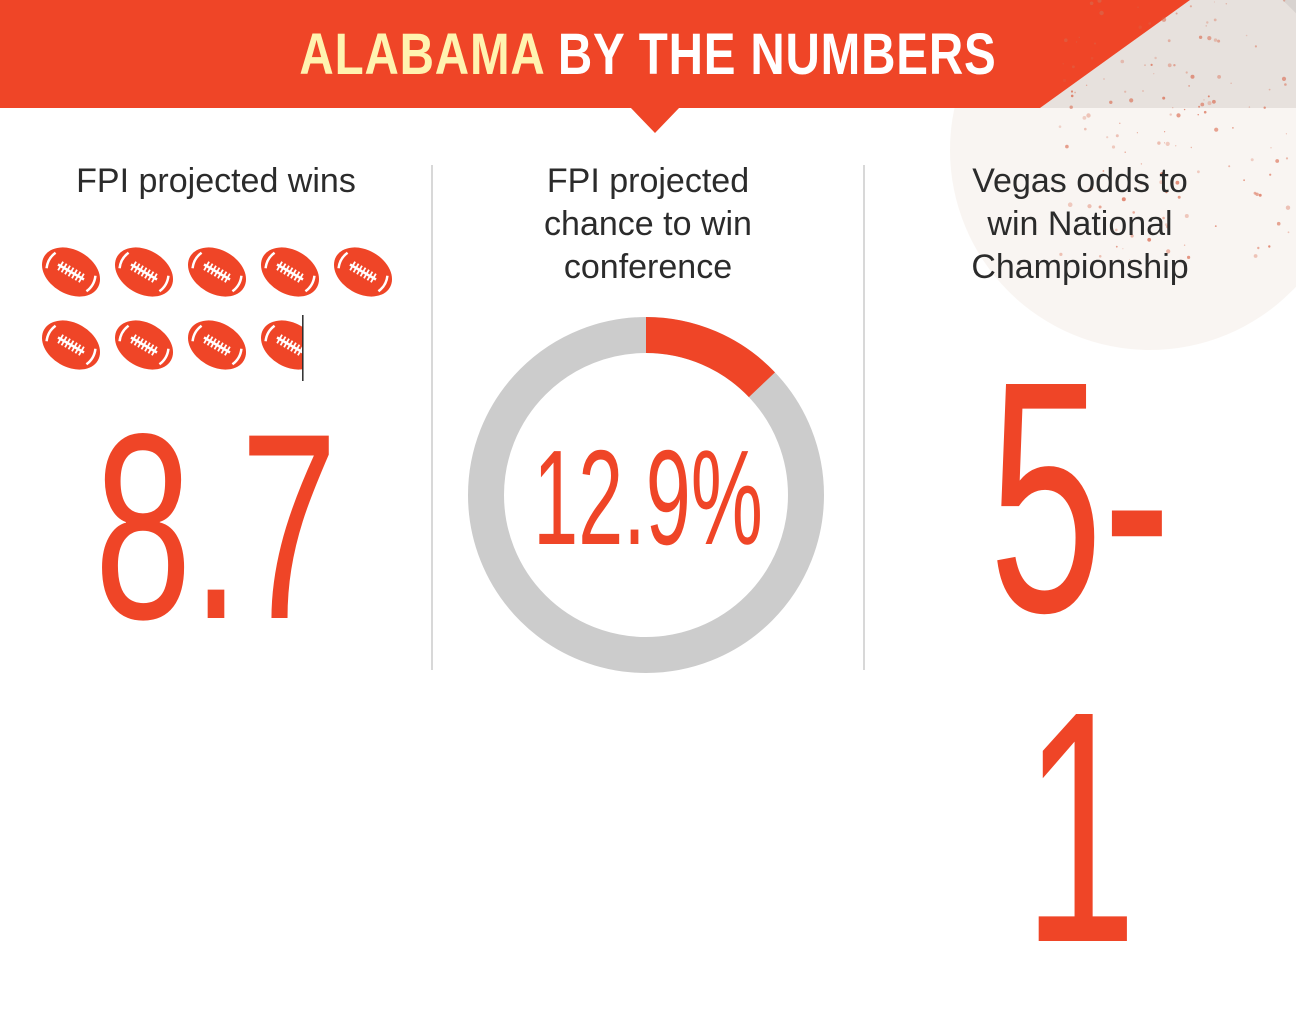 The height and width of the screenshot is (1011, 1296). What do you see at coordinates (1080, 224) in the screenshot?
I see `stat-label-vegas-odds: Vegas odds to win National Championship` at bounding box center [1080, 224].